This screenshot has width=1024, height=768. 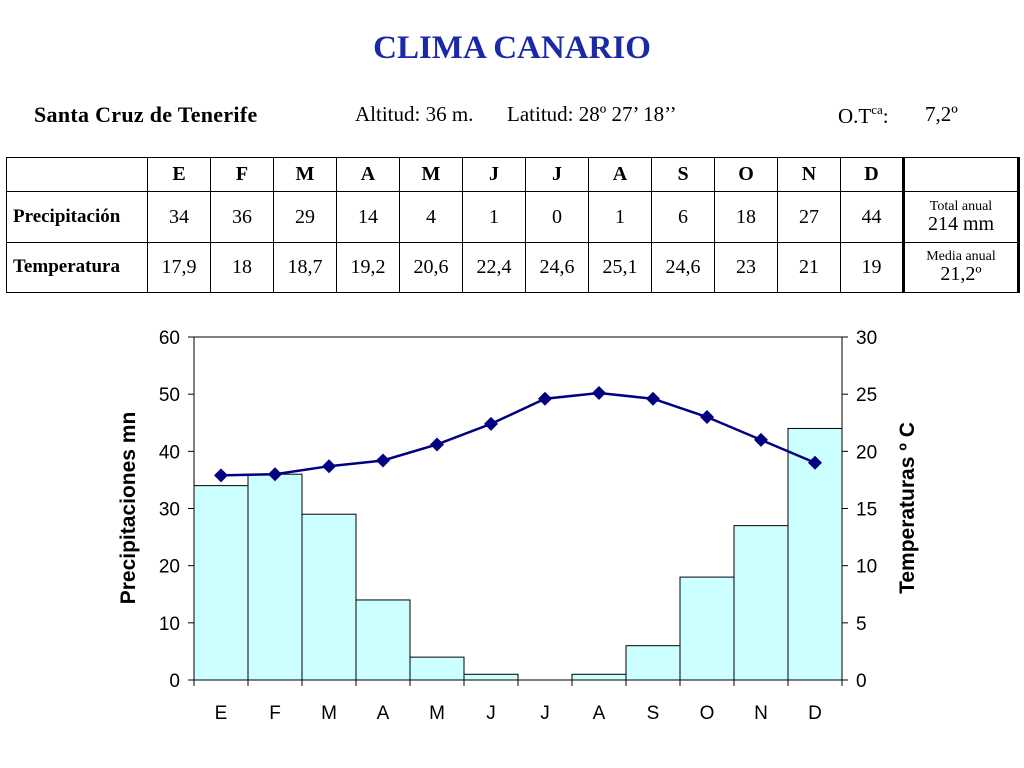 I want to click on precip-cell: 34, so click(x=179, y=217).